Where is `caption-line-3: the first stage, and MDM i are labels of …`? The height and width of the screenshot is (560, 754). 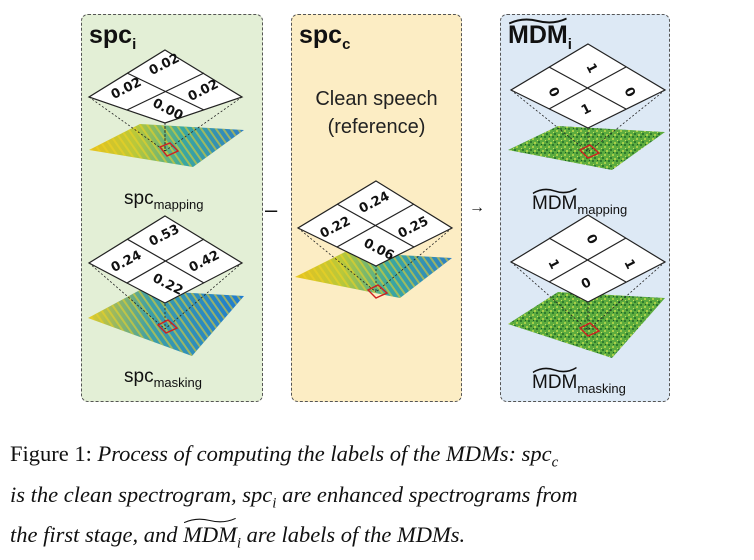
caption-line-3: the first stage, and MDM i are labels of … is located at coordinates (380, 538).